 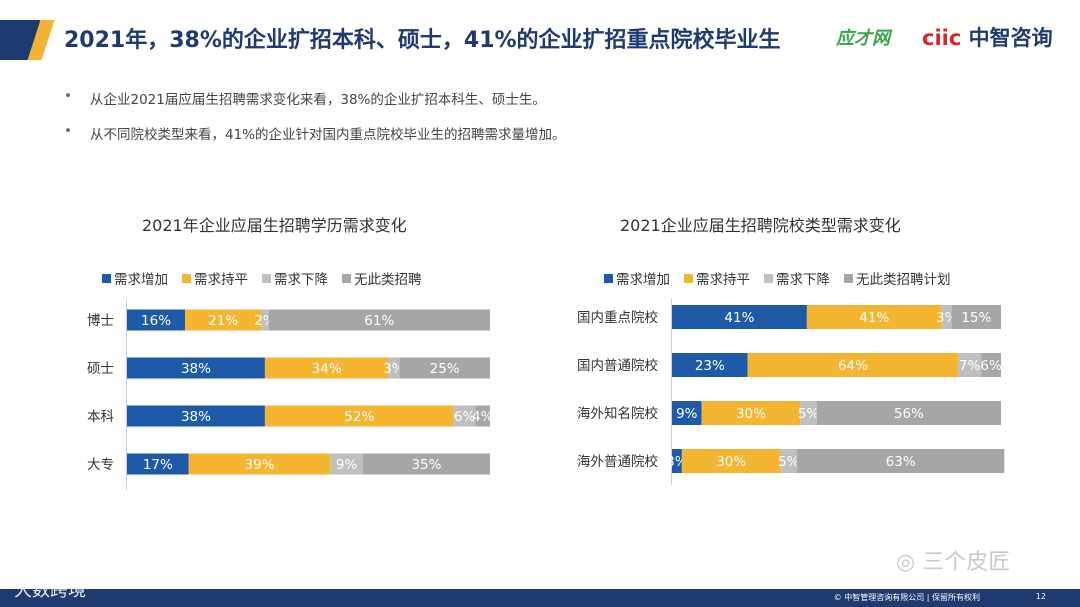 I want to click on data-label: 34%, so click(x=327, y=369).